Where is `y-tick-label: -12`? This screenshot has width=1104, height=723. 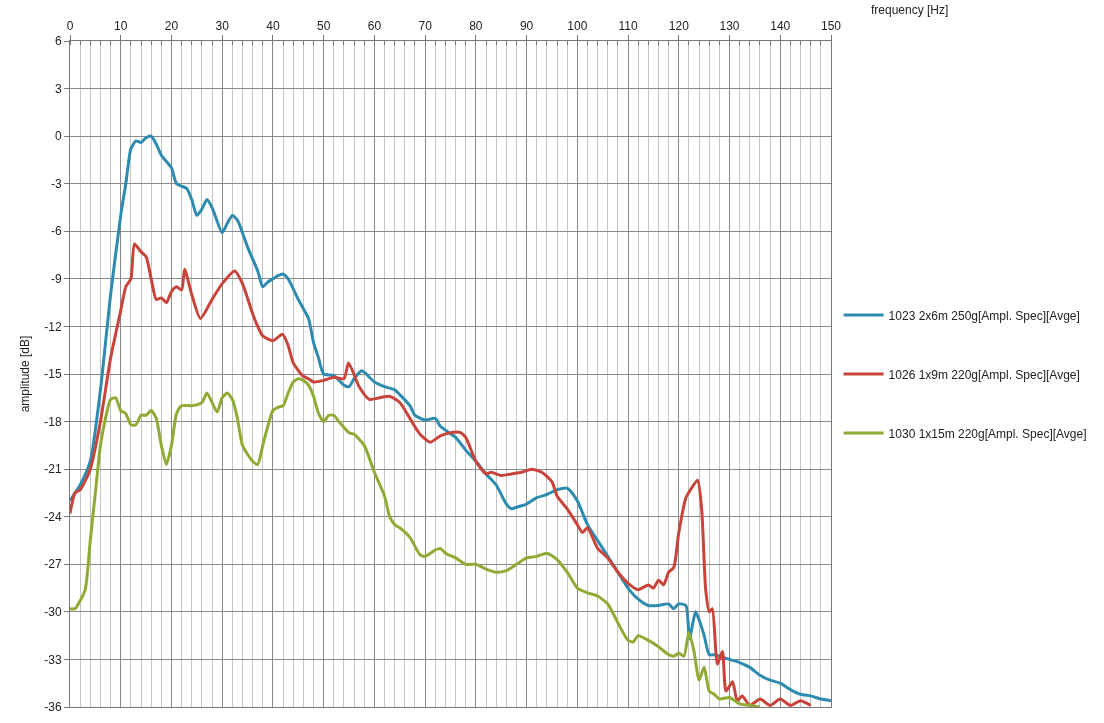
y-tick-label: -12 is located at coordinates (53, 326).